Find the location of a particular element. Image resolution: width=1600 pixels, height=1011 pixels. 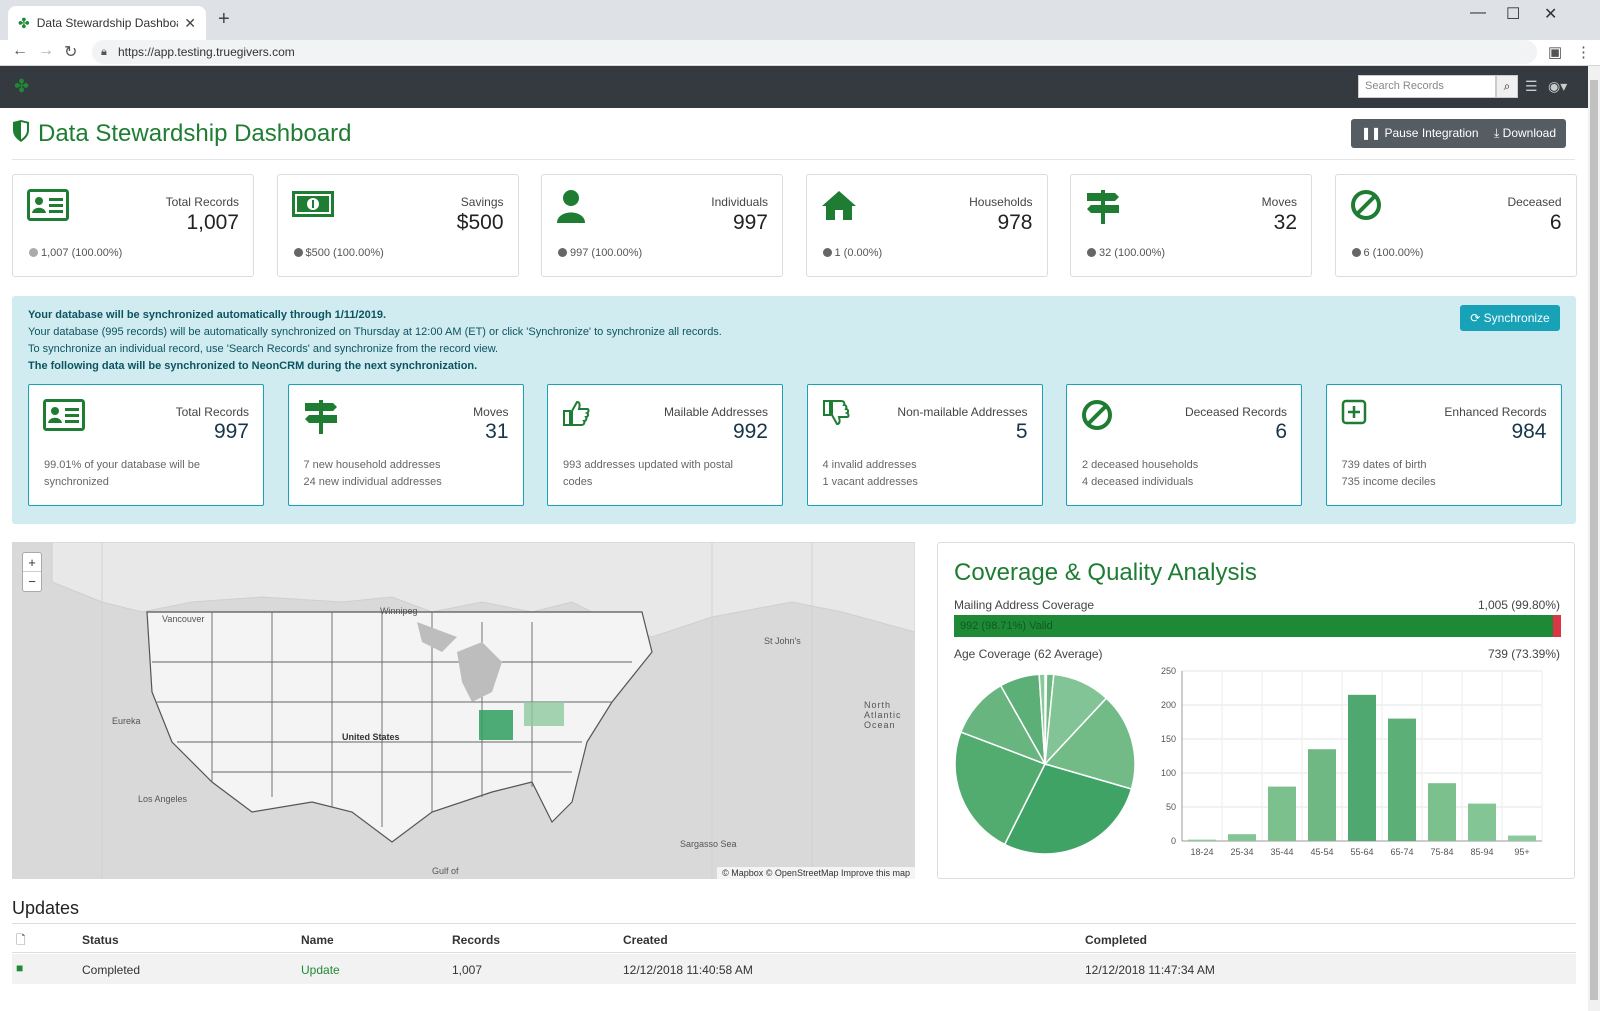

stat-footer-text: 1,007 (100.00%) is located at coordinates (82, 253).